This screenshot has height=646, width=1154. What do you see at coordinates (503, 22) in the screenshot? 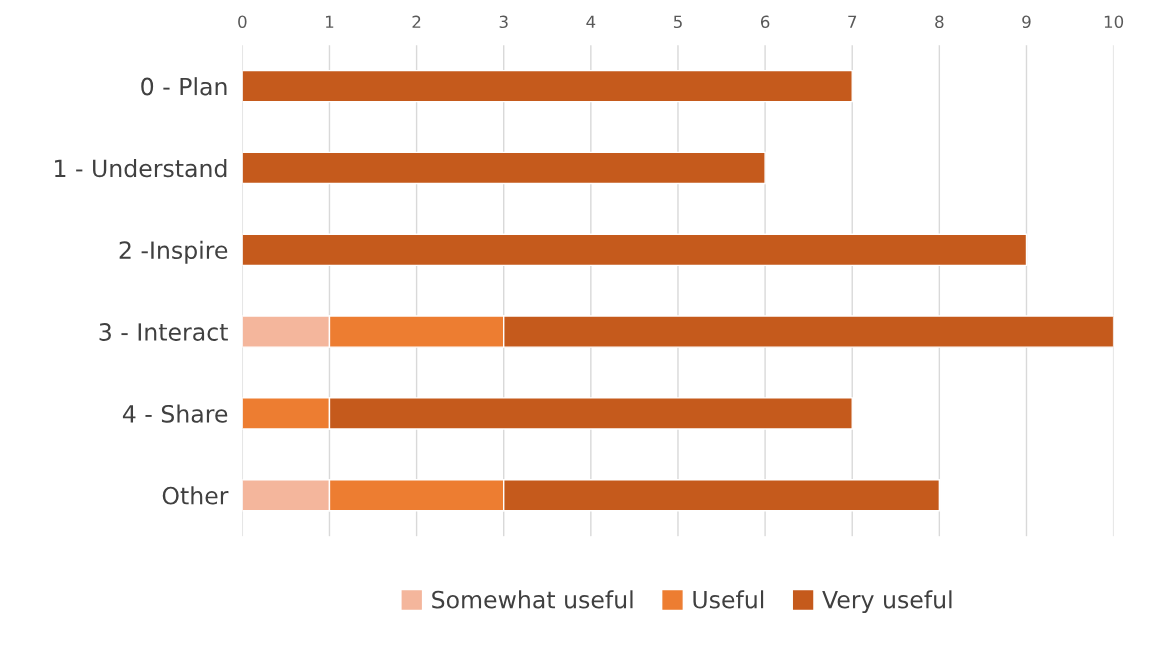
I see `x-tick-label: 3` at bounding box center [503, 22].